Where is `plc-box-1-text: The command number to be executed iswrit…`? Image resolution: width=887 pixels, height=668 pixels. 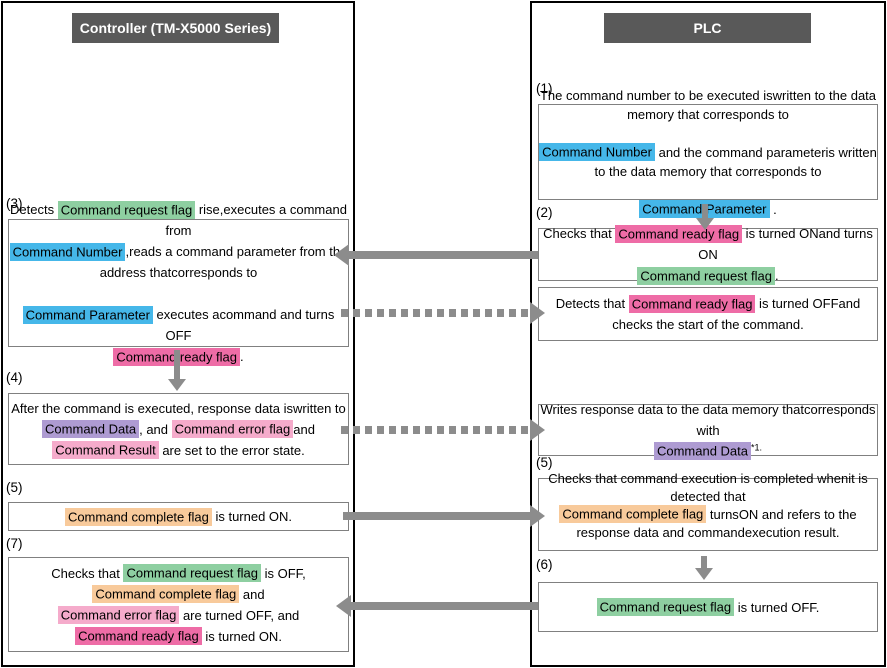
plc-box-1-text: The command number to be executed iswrit… is located at coordinates (708, 152).